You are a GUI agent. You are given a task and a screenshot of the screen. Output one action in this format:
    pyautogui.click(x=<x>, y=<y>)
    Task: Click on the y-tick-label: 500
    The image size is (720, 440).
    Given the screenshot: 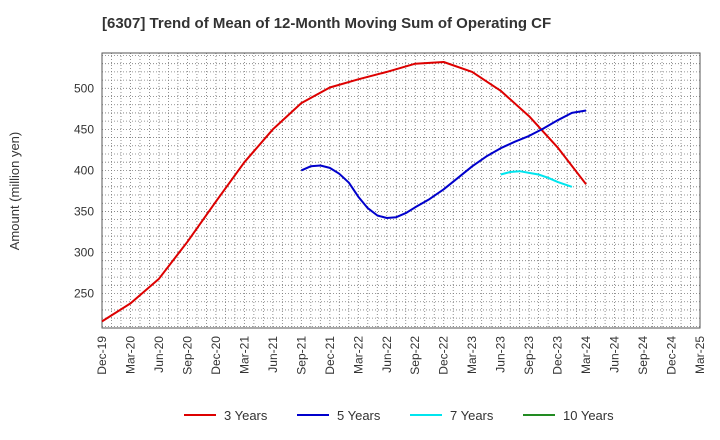 What is the action you would take?
    pyautogui.click(x=84, y=88)
    